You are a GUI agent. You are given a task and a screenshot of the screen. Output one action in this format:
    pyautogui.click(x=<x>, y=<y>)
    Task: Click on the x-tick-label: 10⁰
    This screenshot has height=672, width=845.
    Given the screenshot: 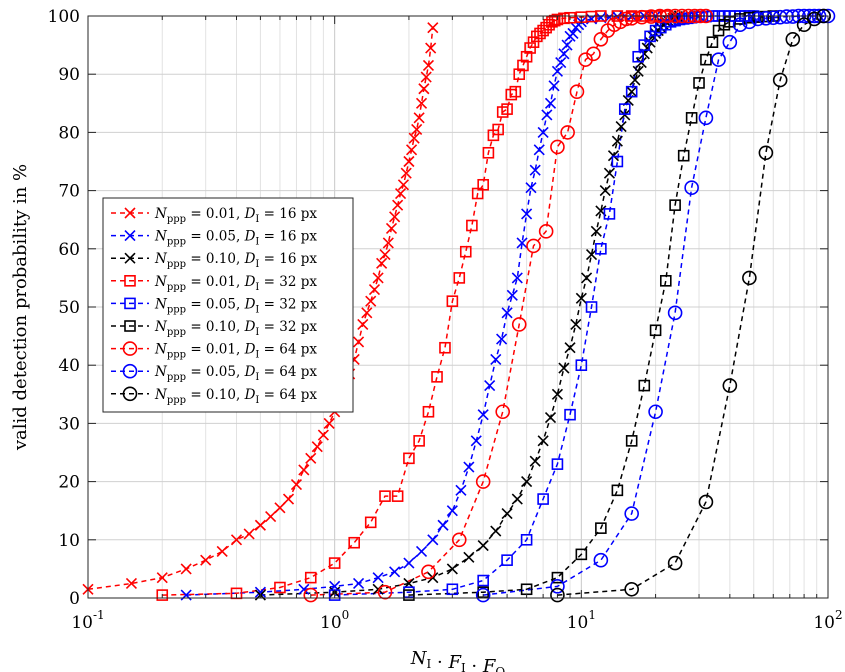 What is the action you would take?
    pyautogui.click(x=334, y=620)
    